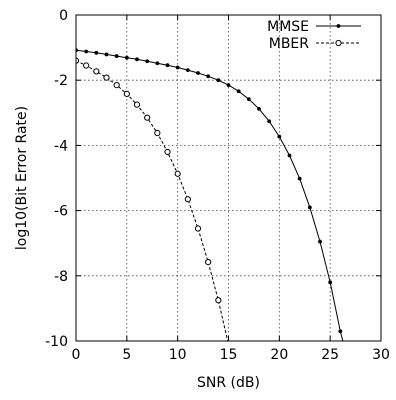 The height and width of the screenshot is (400, 396). Describe the element at coordinates (61, 81) in the screenshot. I see `y-tick-label: -2` at that location.